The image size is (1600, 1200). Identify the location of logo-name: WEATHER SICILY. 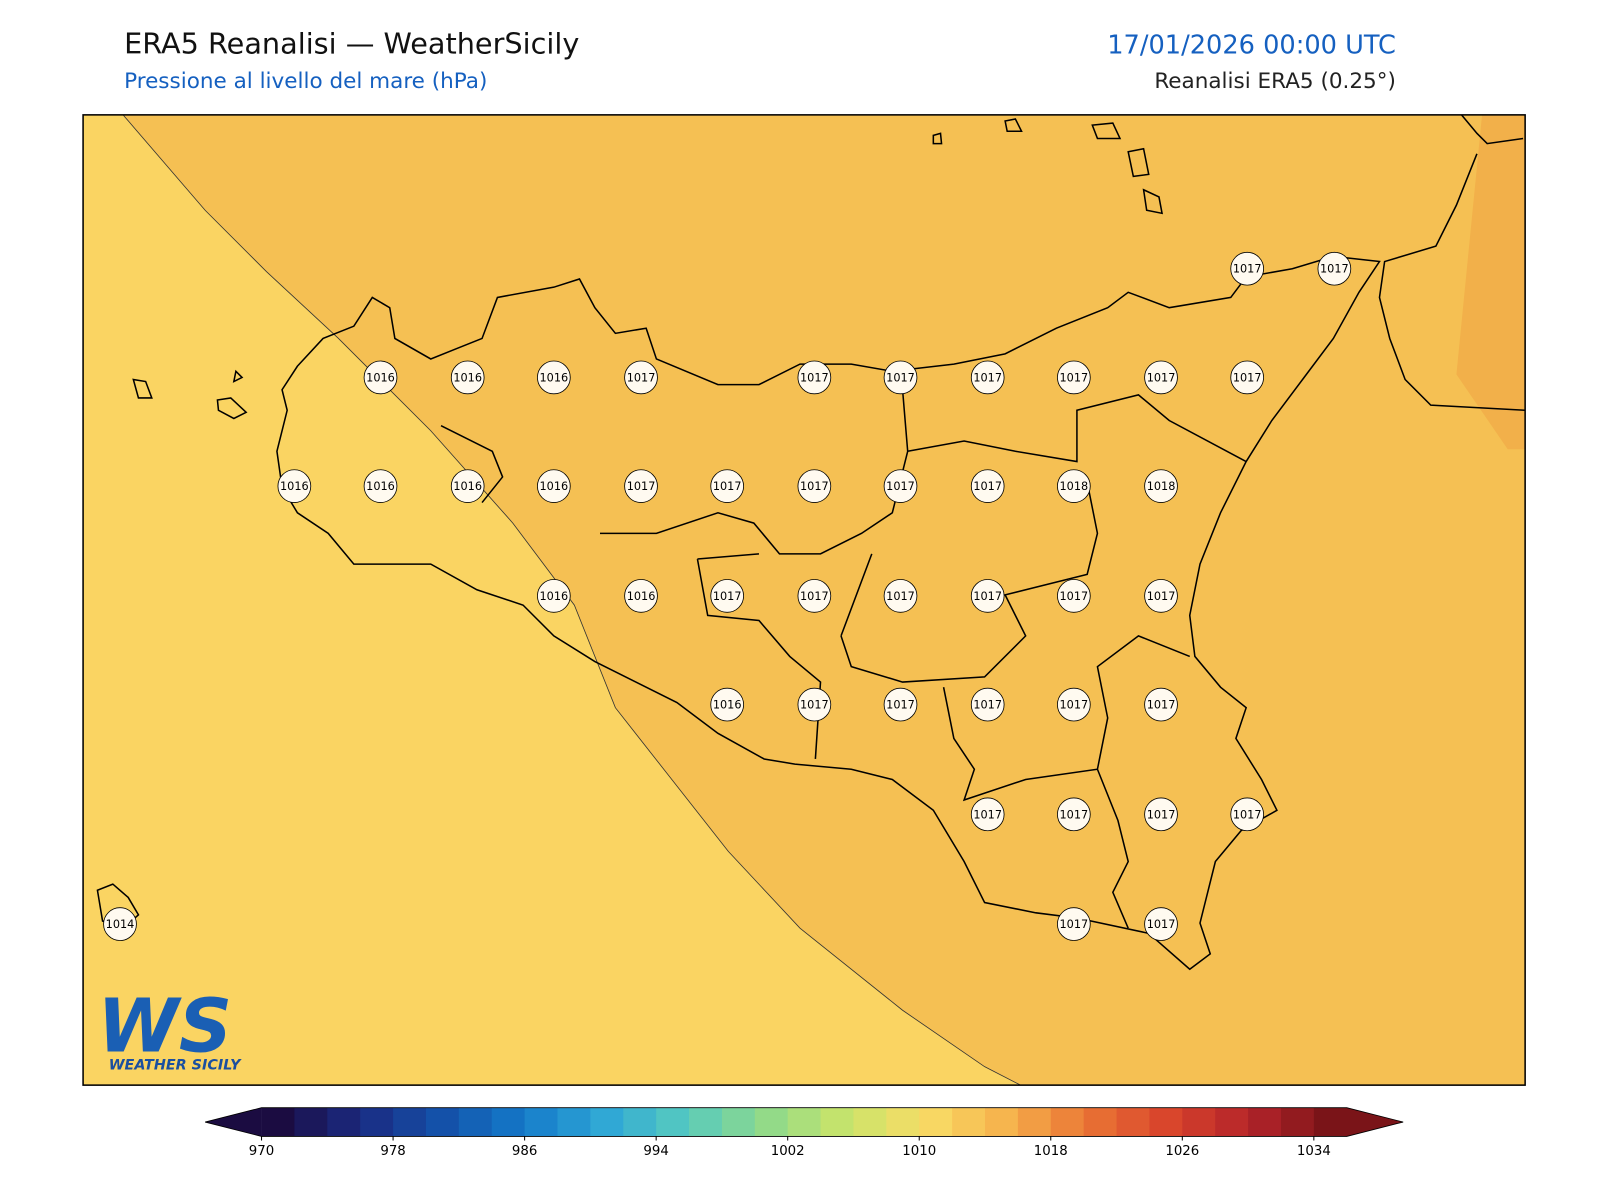
(175, 1066).